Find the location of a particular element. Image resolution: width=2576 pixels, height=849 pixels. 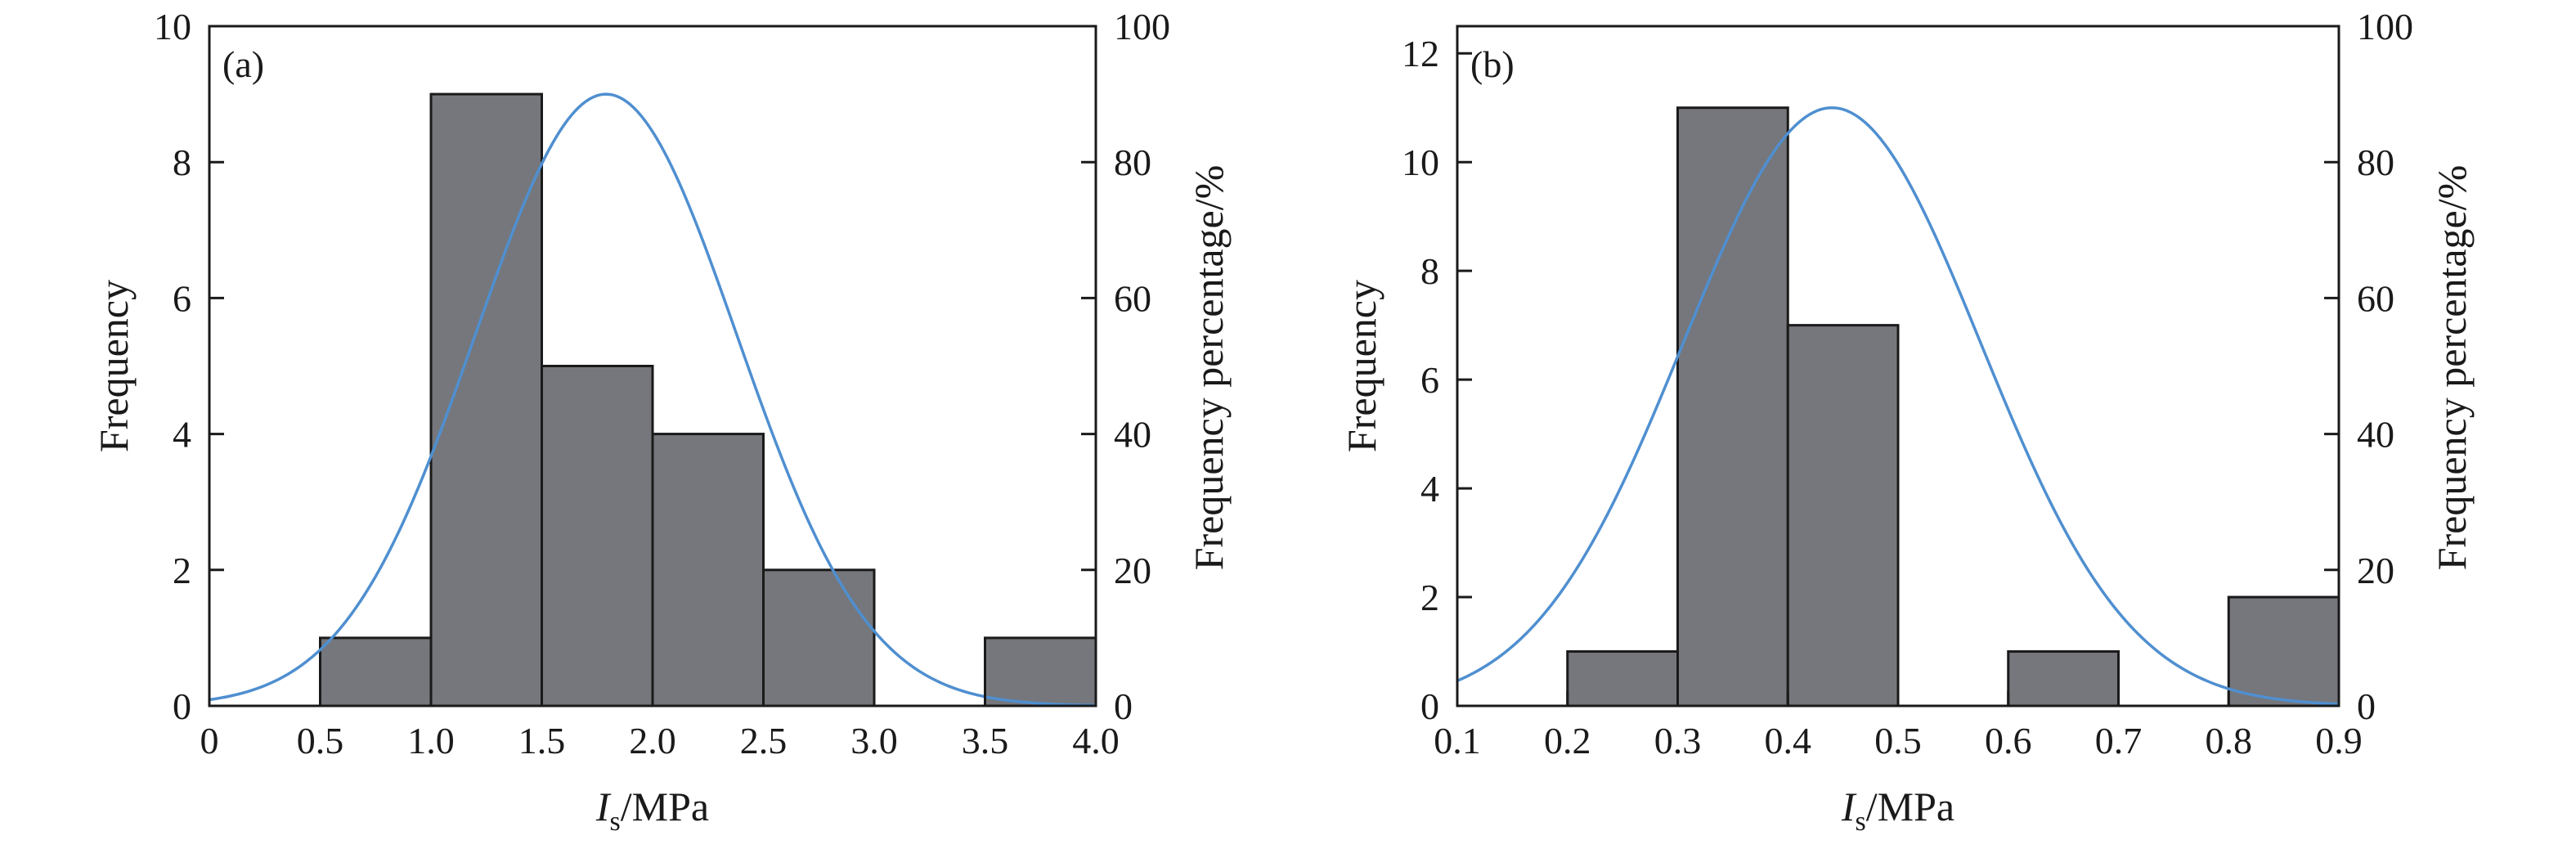

panel-b-y2-tick-label: 100 is located at coordinates (2385, 27).